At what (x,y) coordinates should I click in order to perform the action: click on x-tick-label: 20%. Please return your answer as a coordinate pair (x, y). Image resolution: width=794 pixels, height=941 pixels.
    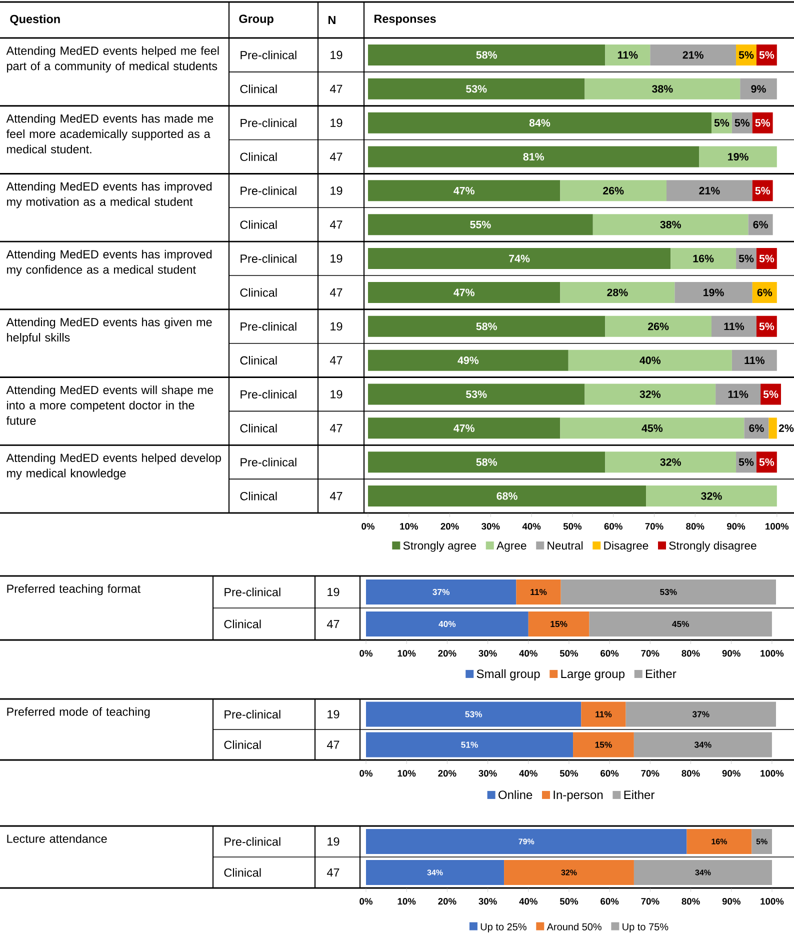
    Looking at the image, I should click on (449, 526).